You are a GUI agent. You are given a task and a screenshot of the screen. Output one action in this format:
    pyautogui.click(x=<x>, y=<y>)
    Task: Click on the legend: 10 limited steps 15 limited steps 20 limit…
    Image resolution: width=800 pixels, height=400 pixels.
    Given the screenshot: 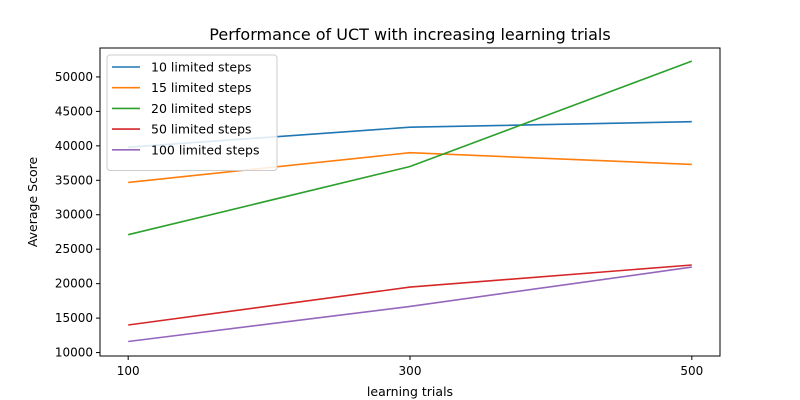 What is the action you would take?
    pyautogui.click(x=192, y=112)
    